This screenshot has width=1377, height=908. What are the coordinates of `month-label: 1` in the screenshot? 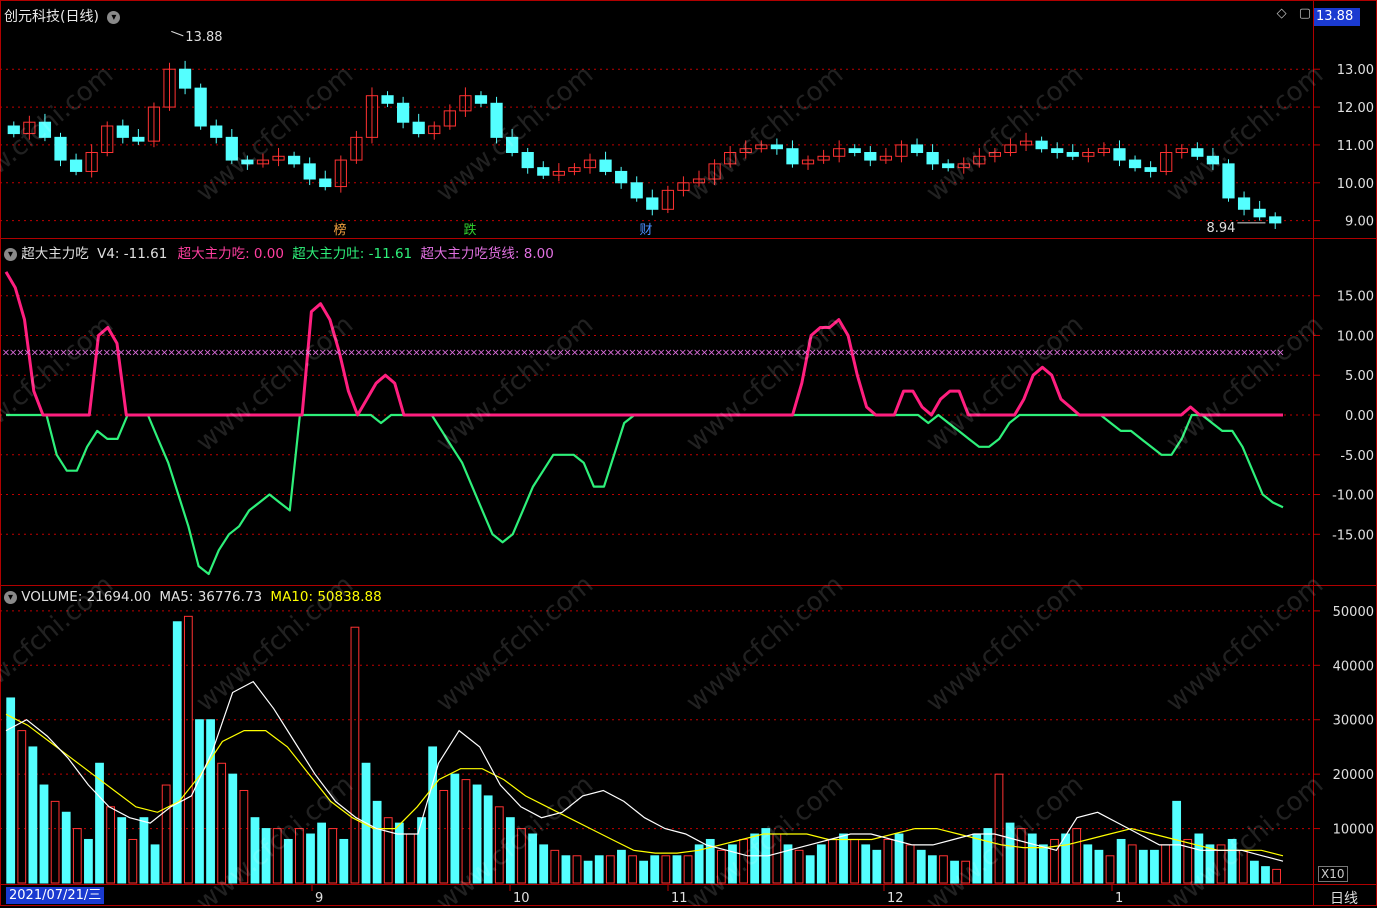 It's located at (1119, 898).